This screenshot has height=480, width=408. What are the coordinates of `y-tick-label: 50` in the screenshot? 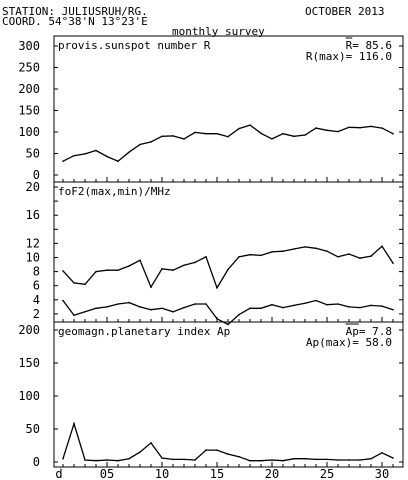 It's located at (33, 154).